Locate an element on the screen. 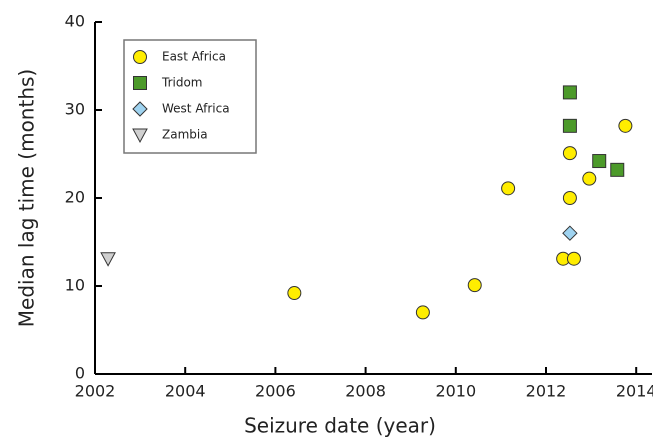  legend-box is located at coordinates (190, 96).